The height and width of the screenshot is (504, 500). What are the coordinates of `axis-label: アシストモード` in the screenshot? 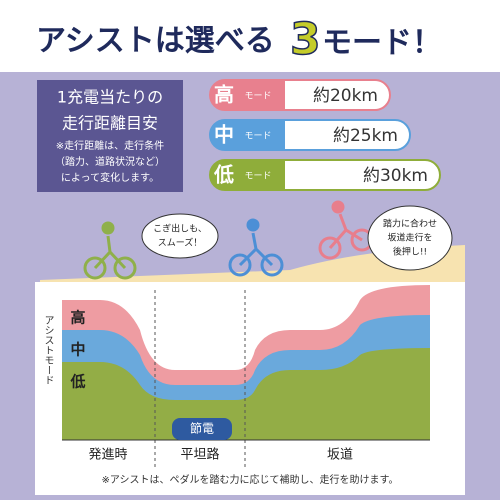 It's located at (47, 350).